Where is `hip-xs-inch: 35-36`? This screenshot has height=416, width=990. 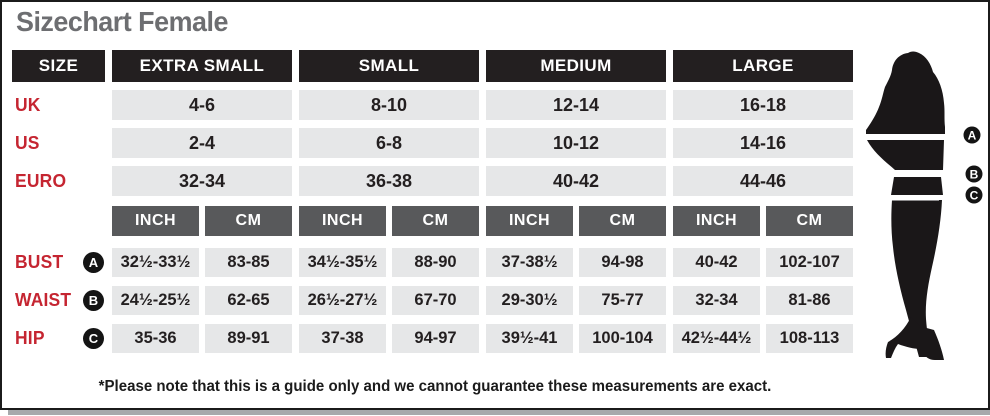 hip-xs-inch: 35-36 is located at coordinates (155, 338).